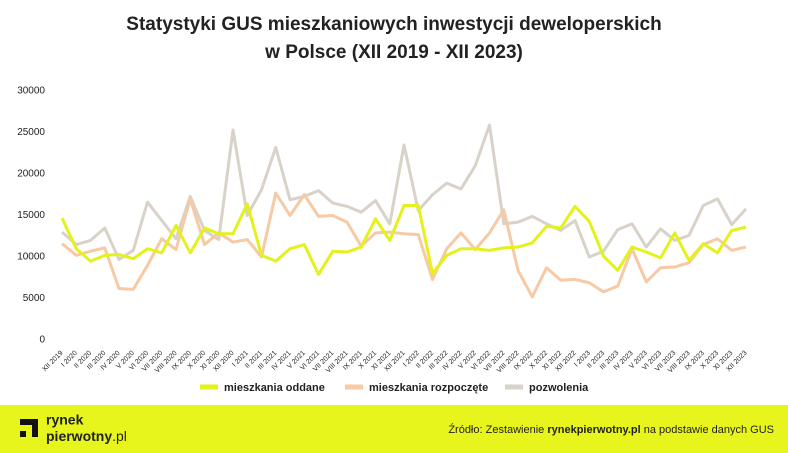 This screenshot has height=453, width=788. Describe the element at coordinates (593, 430) in the screenshot. I see `source-text: rynekpierwotny.pl` at that location.